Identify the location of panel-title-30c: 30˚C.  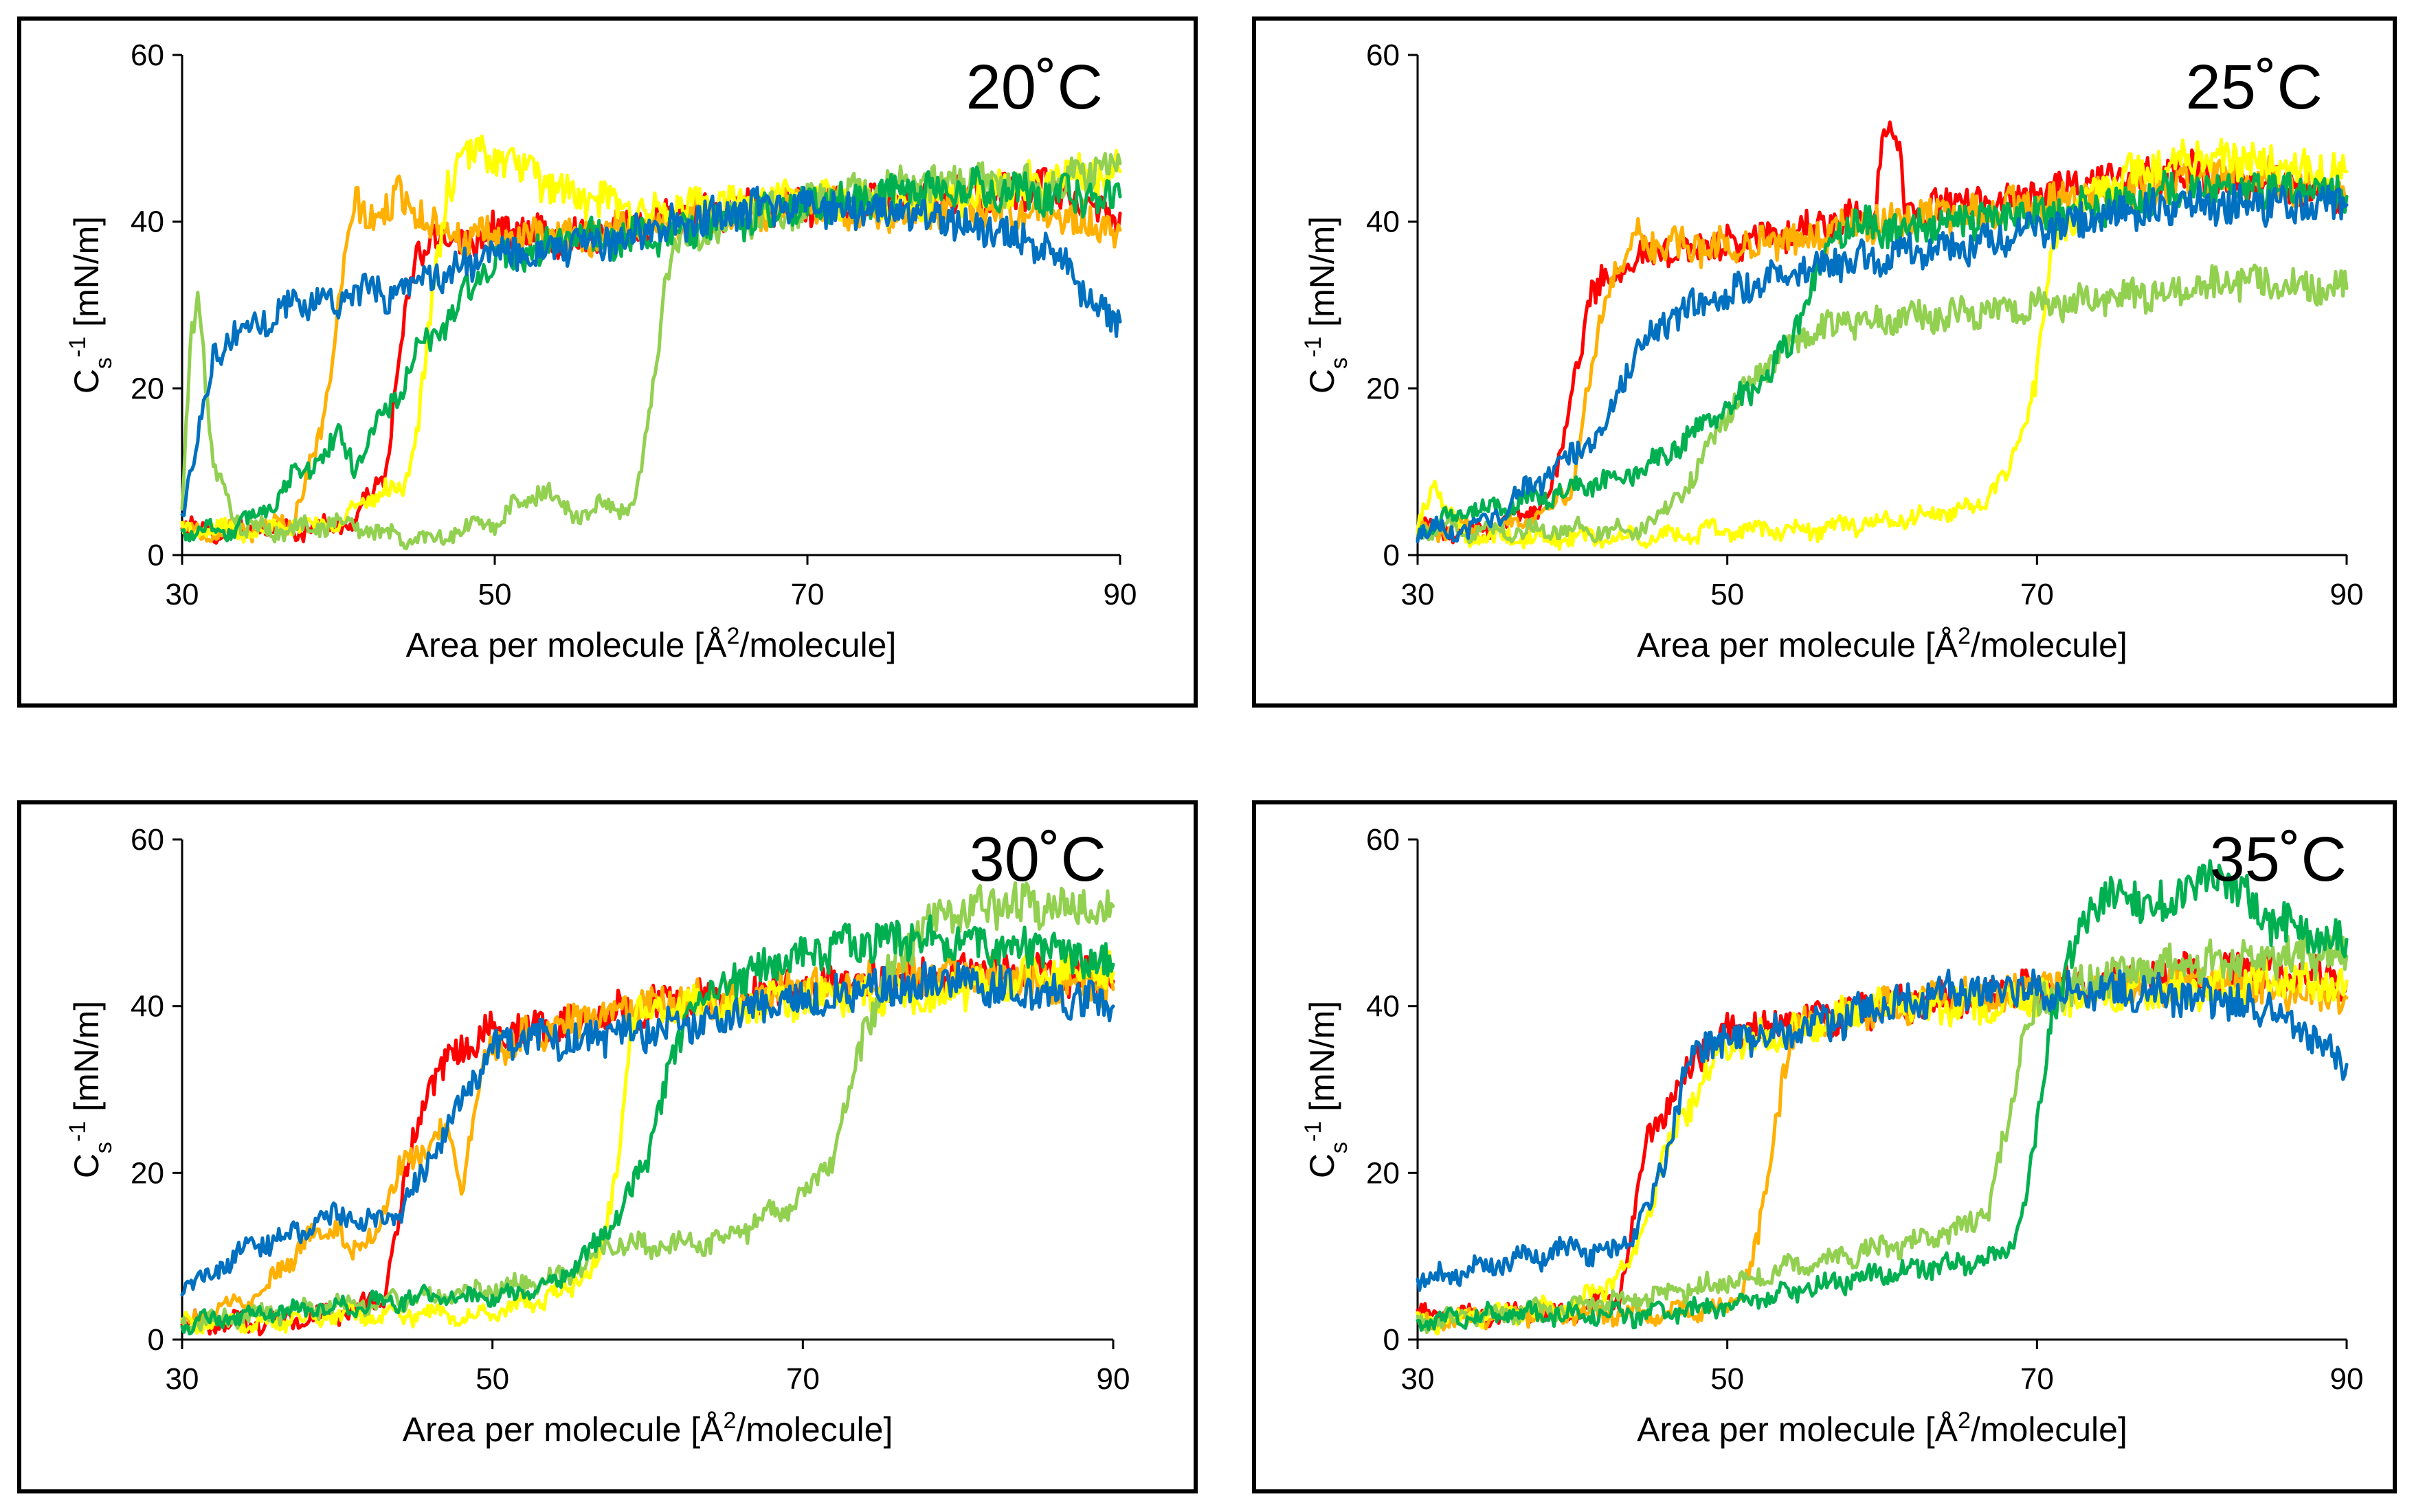
(1038, 859).